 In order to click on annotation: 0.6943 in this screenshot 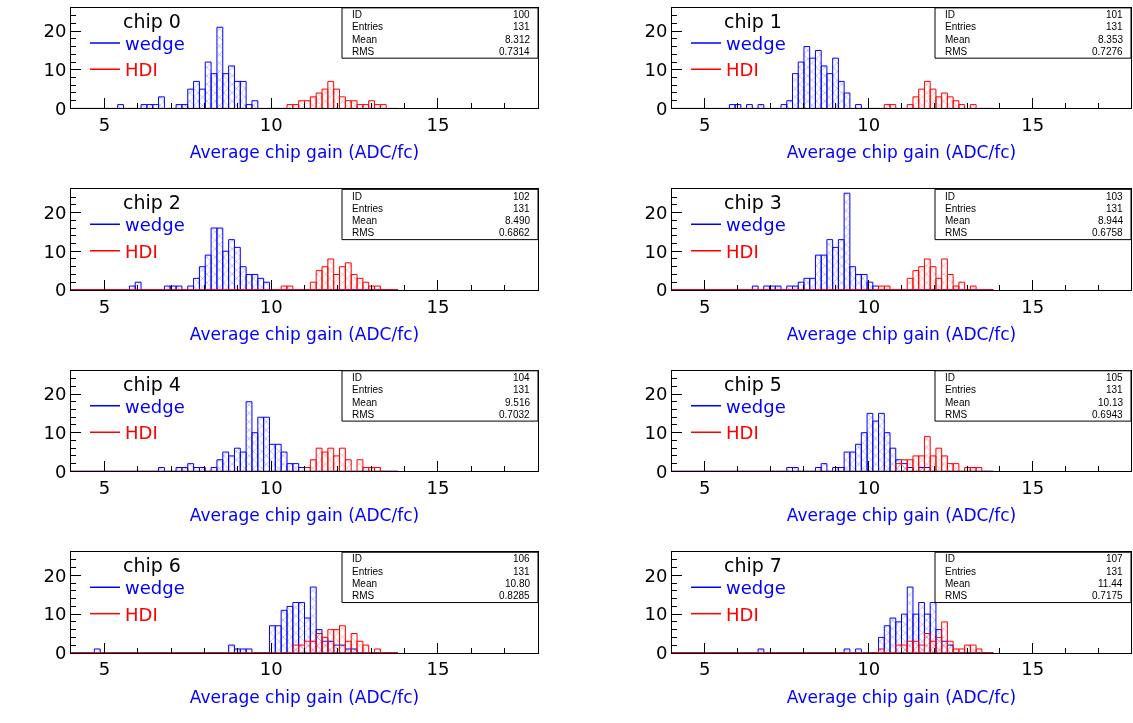, I will do `click(1108, 414)`.